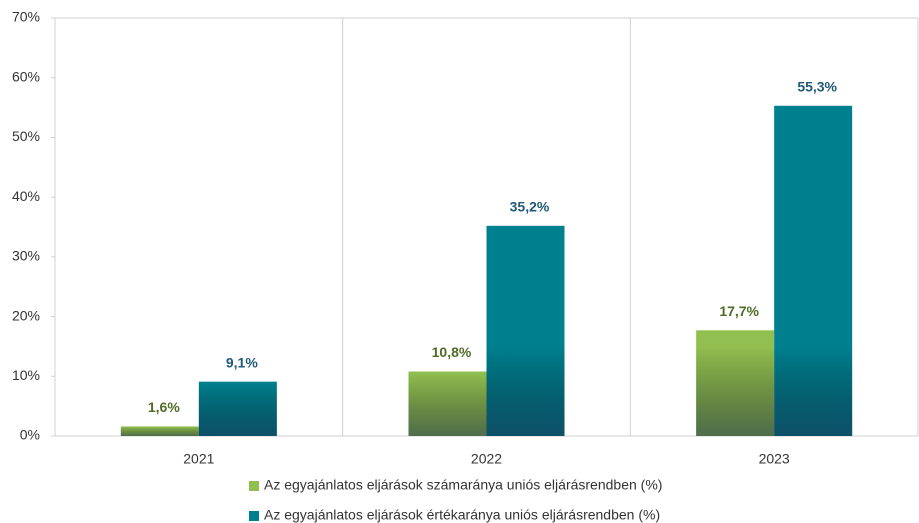 The height and width of the screenshot is (523, 919). What do you see at coordinates (739, 311) in the screenshot?
I see `data-label: 17,7%` at bounding box center [739, 311].